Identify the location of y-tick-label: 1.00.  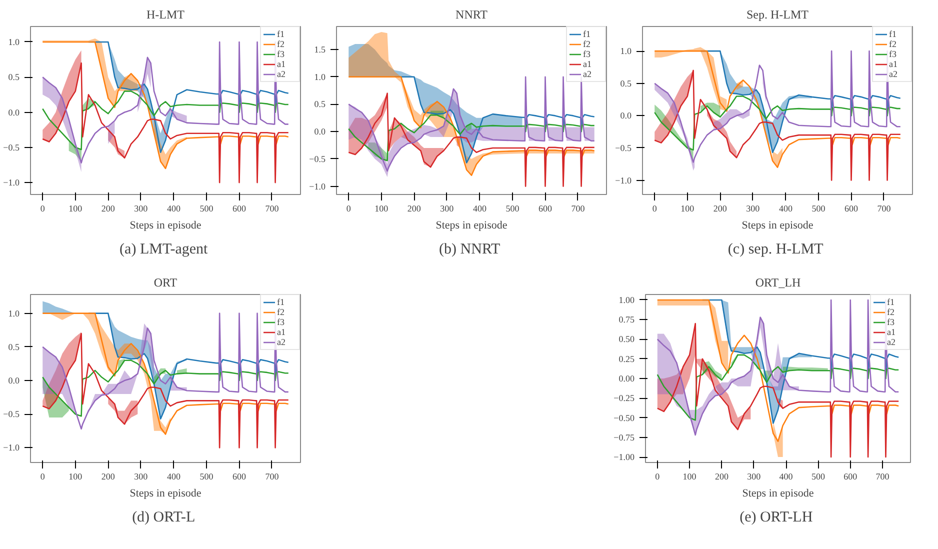
(626, 299).